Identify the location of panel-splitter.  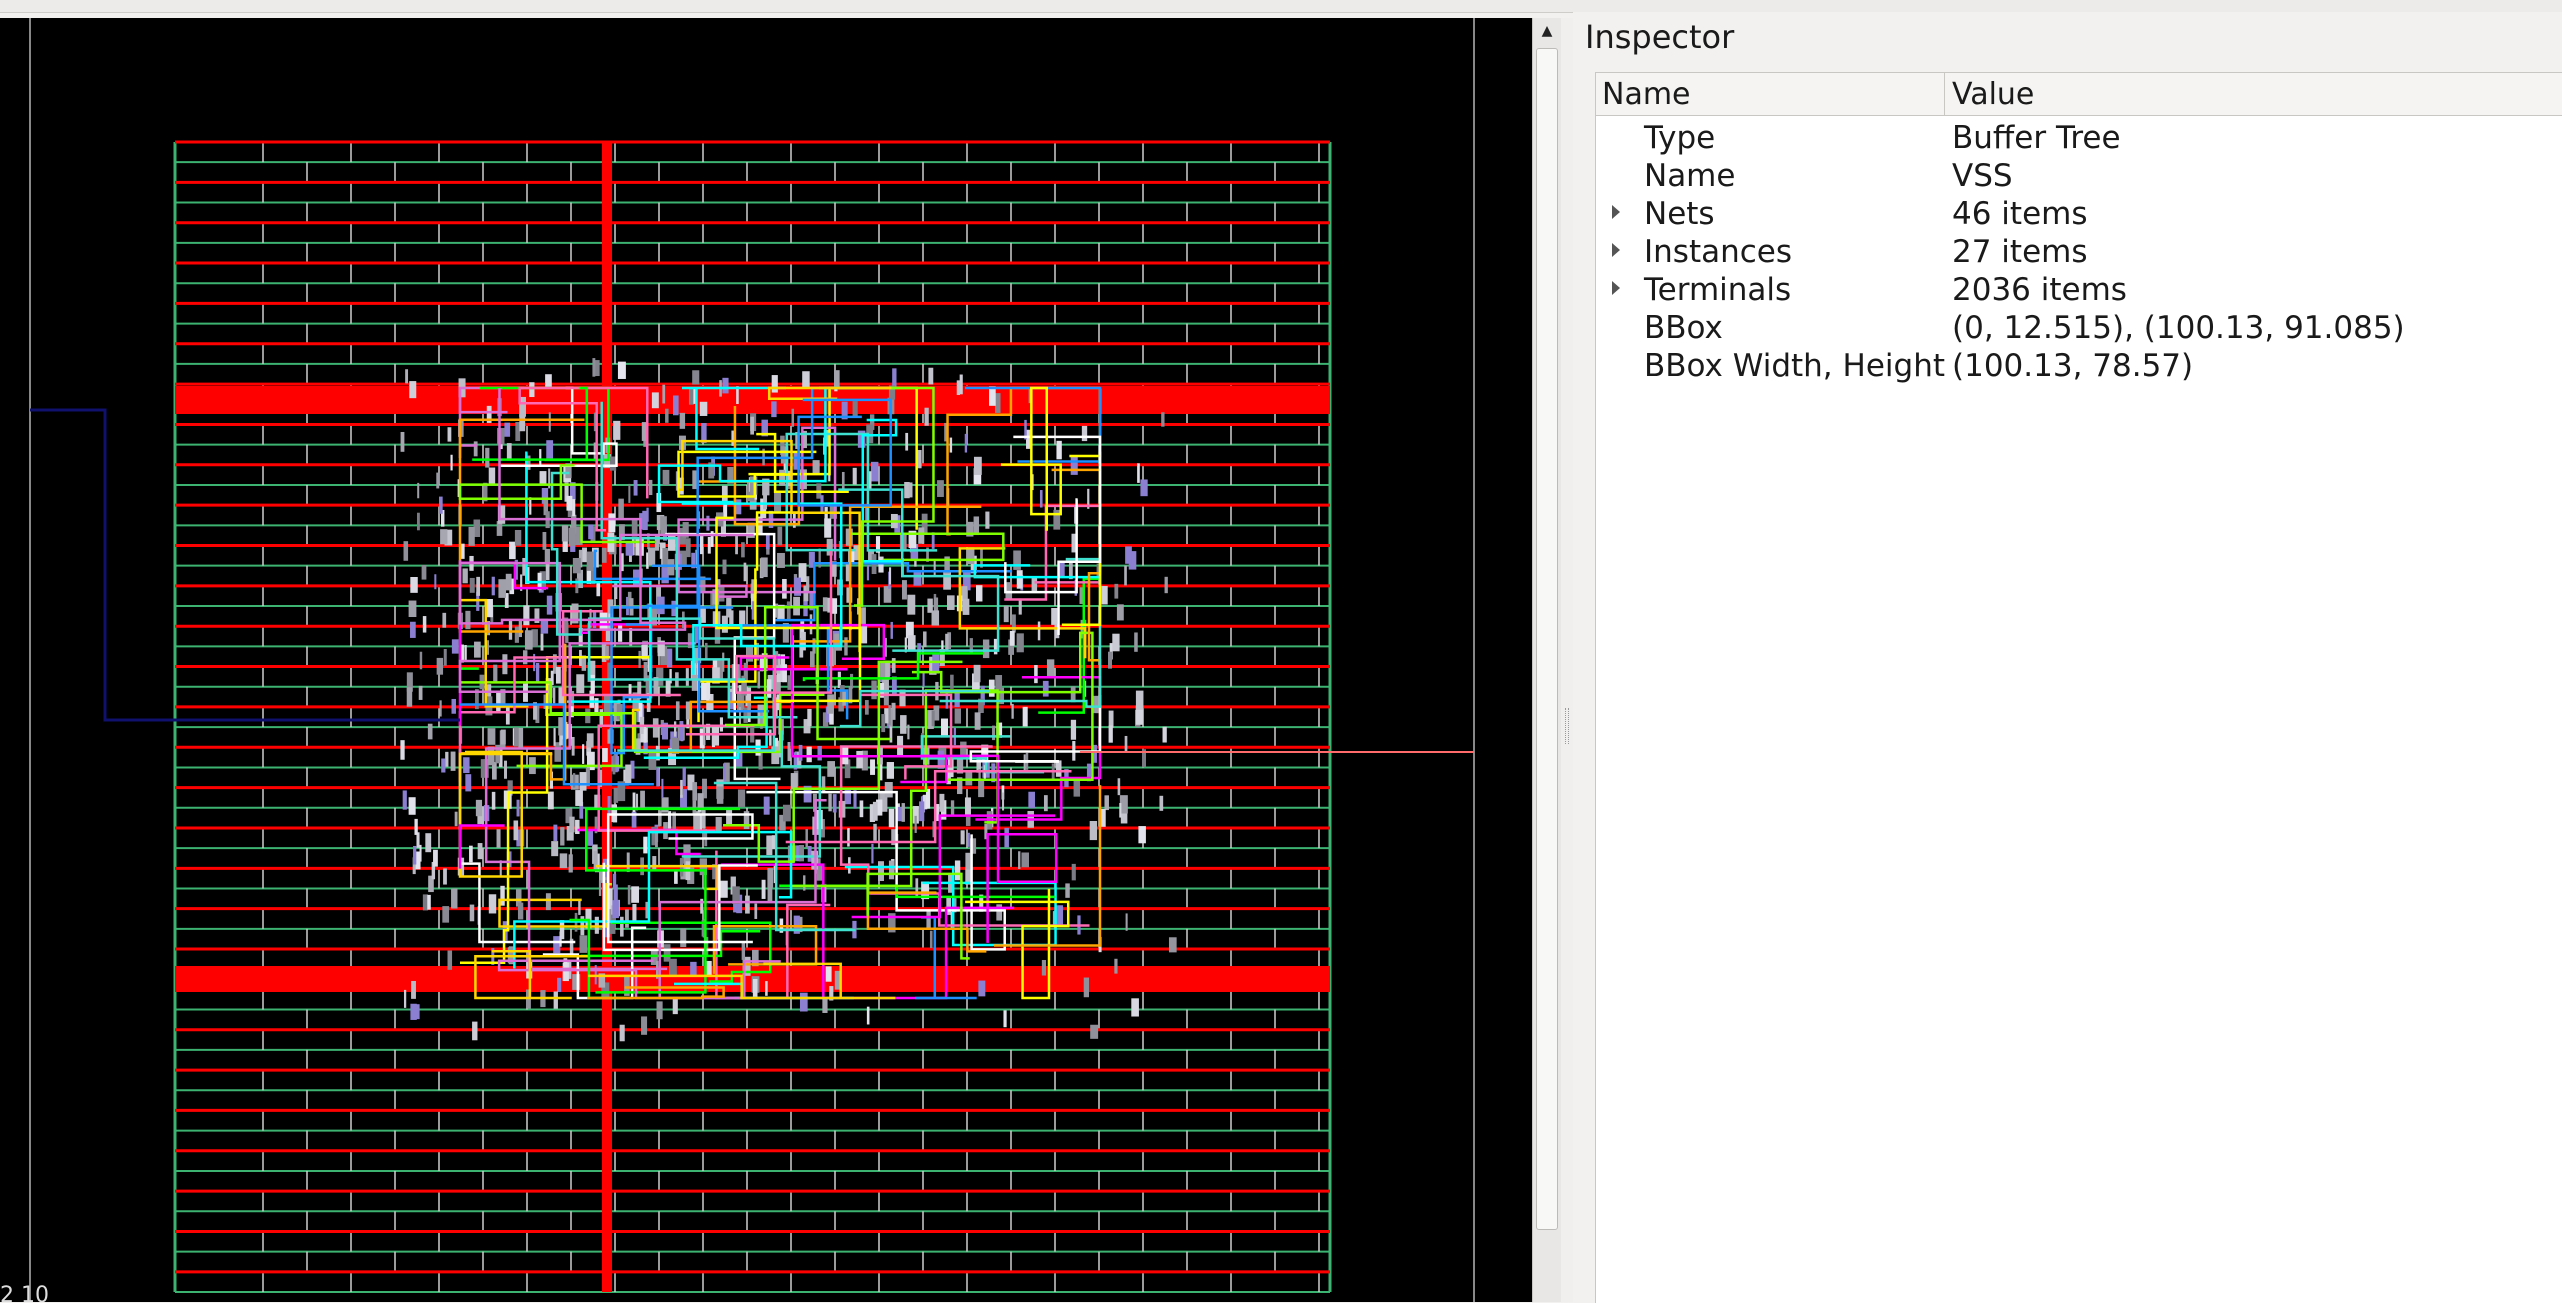
(1567, 660).